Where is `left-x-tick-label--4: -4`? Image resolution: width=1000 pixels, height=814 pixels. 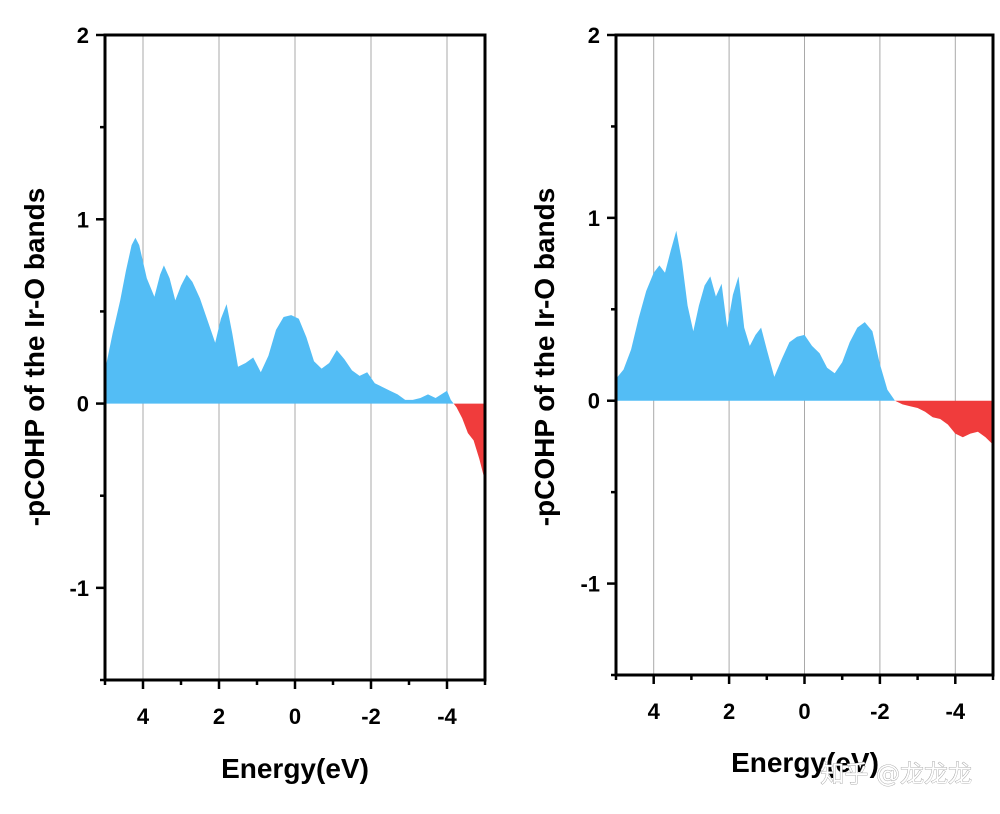
left-x-tick-label--4: -4 is located at coordinates (447, 716).